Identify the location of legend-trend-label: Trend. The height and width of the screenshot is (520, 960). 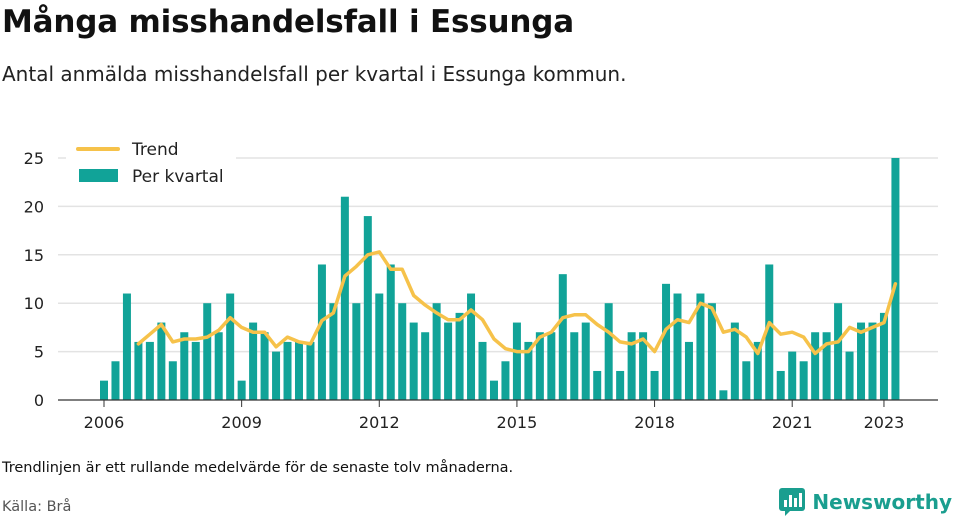
(155, 150).